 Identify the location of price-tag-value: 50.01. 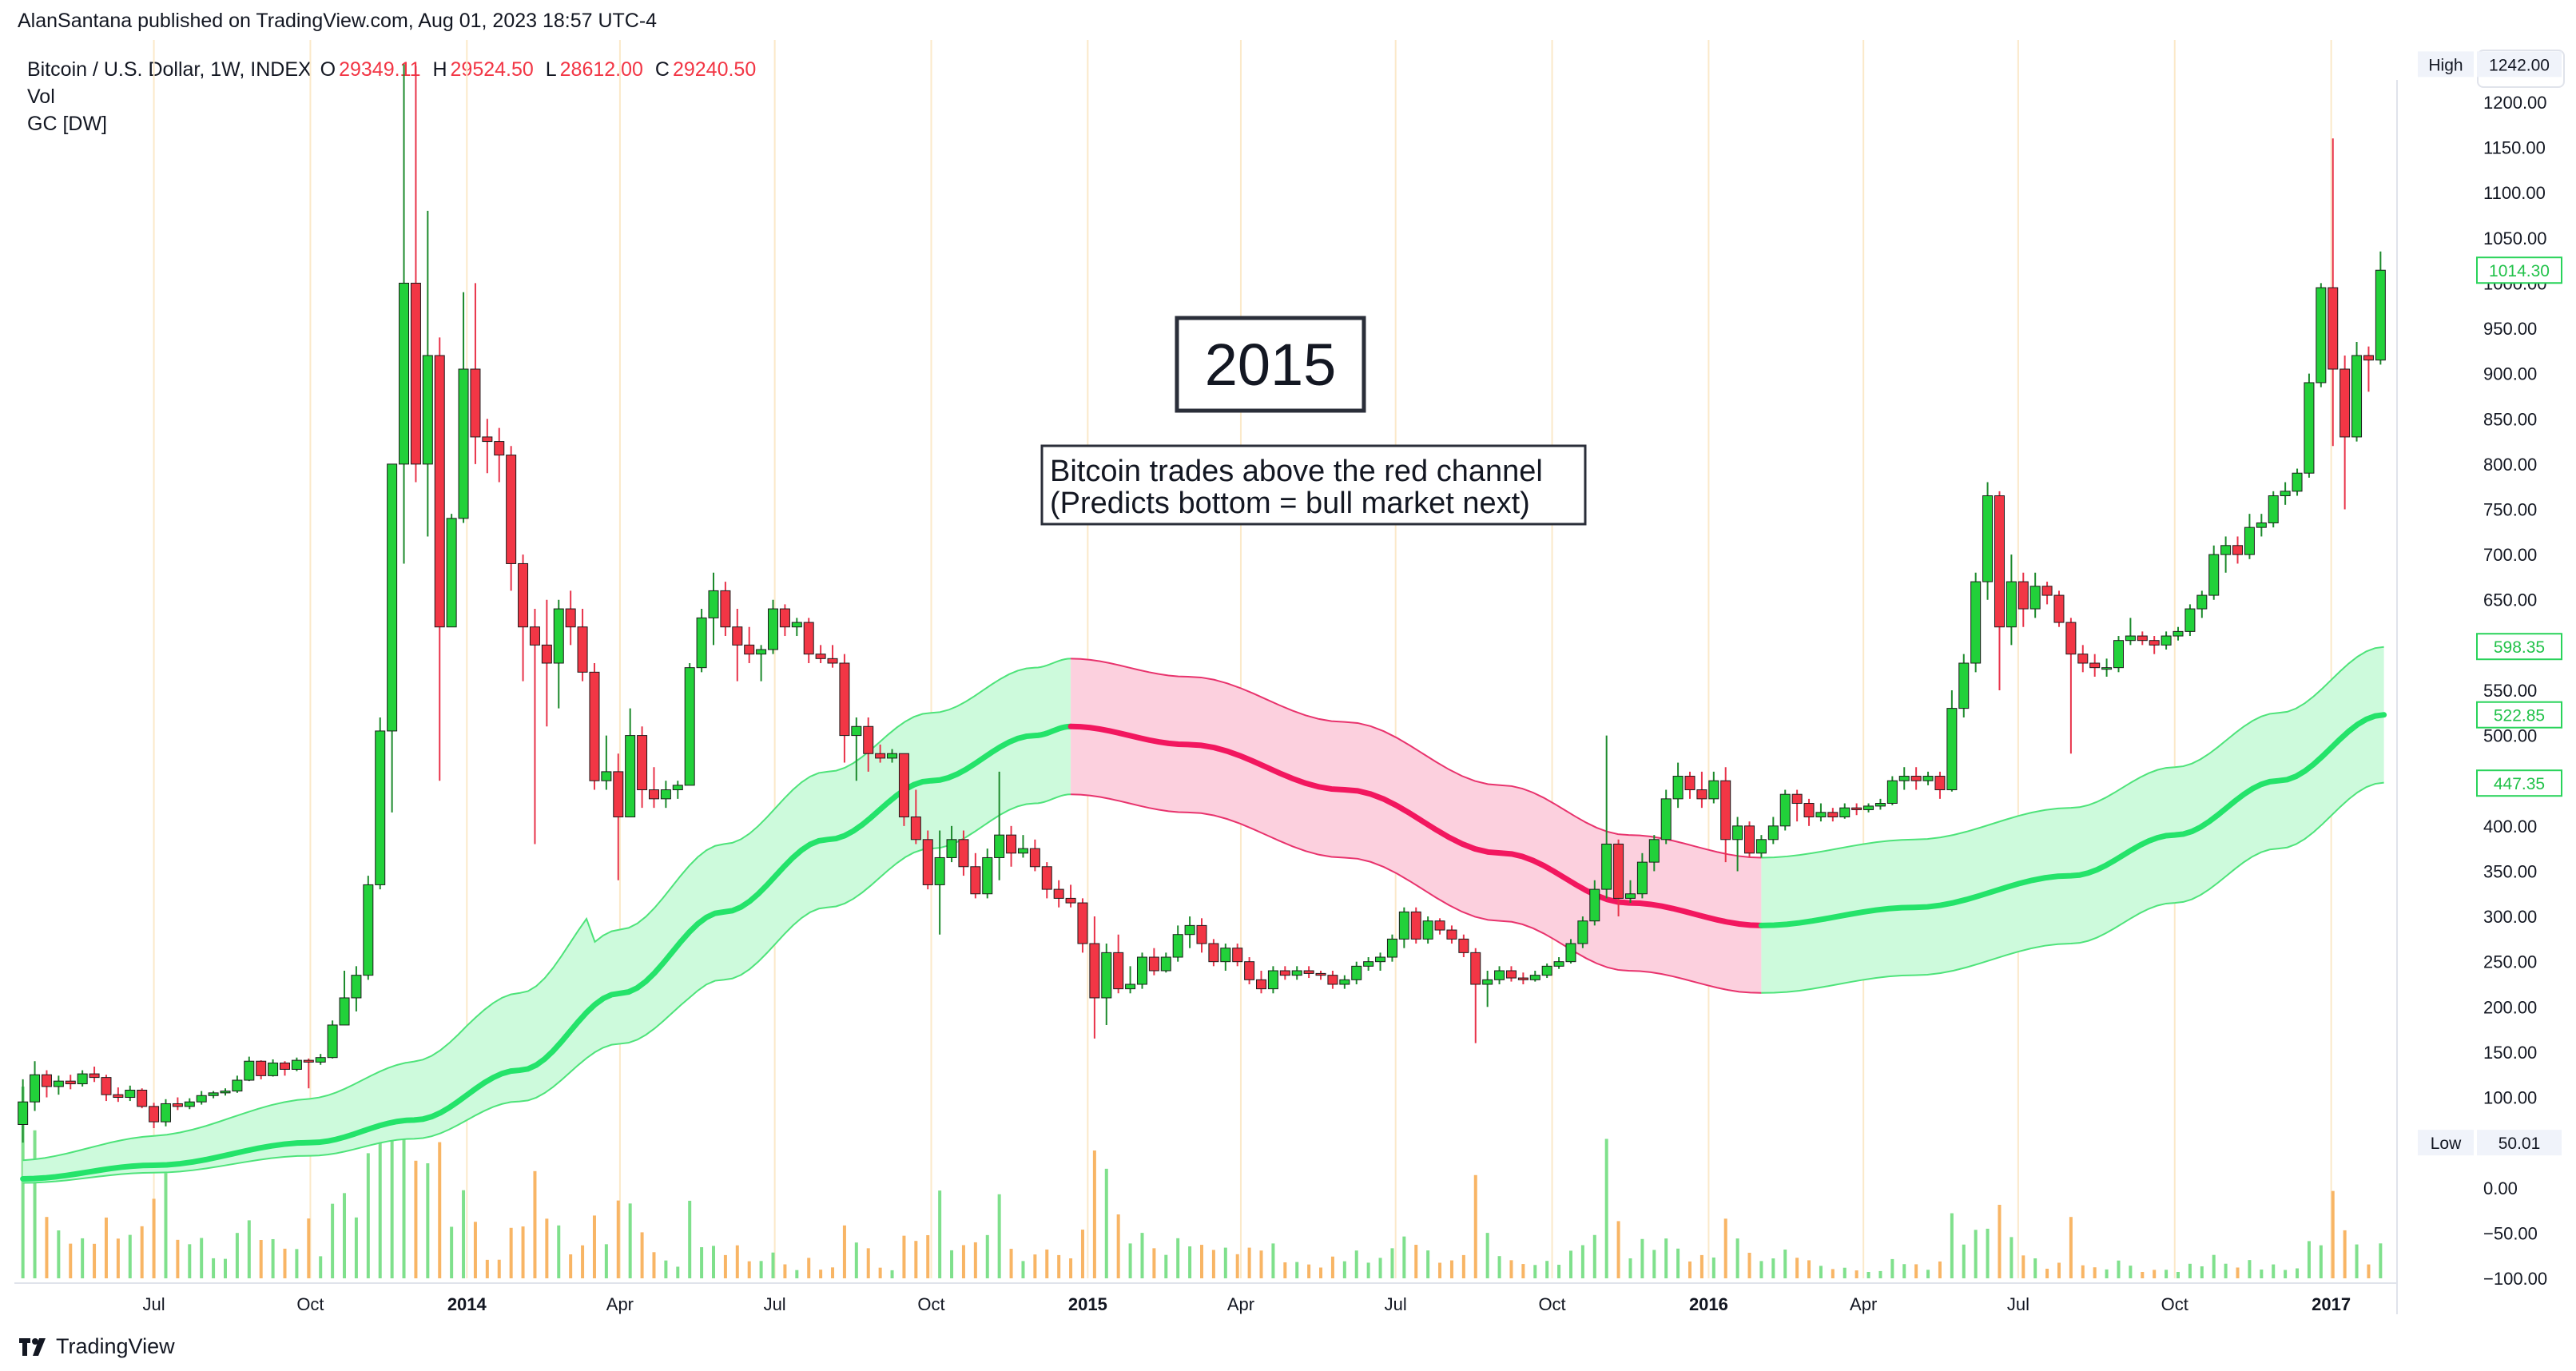
(2519, 1144).